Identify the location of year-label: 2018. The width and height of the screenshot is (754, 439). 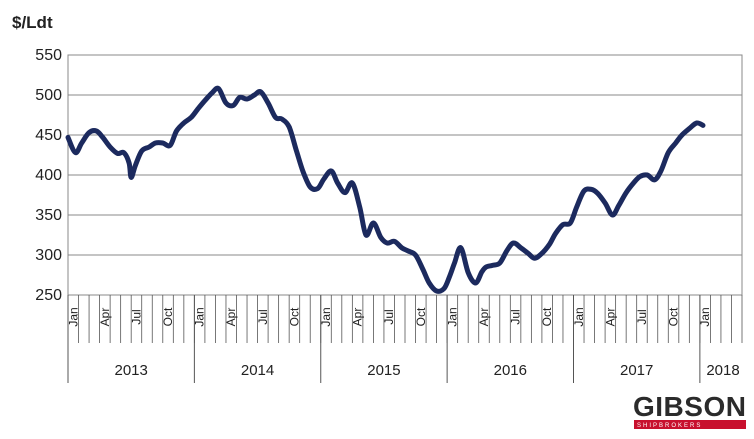
(722, 370).